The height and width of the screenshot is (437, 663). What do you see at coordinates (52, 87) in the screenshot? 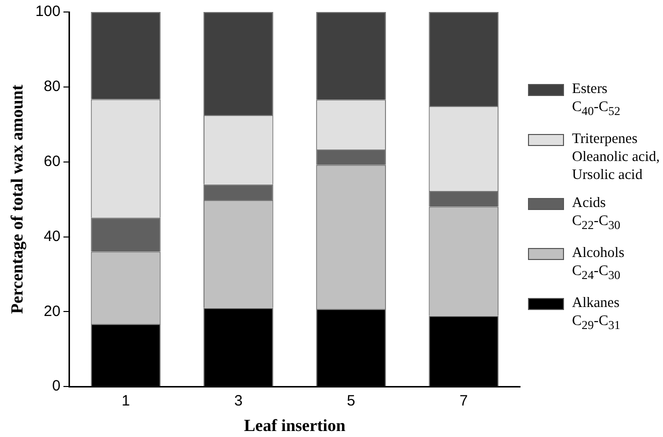
I see `y-tick-label: 80` at bounding box center [52, 87].